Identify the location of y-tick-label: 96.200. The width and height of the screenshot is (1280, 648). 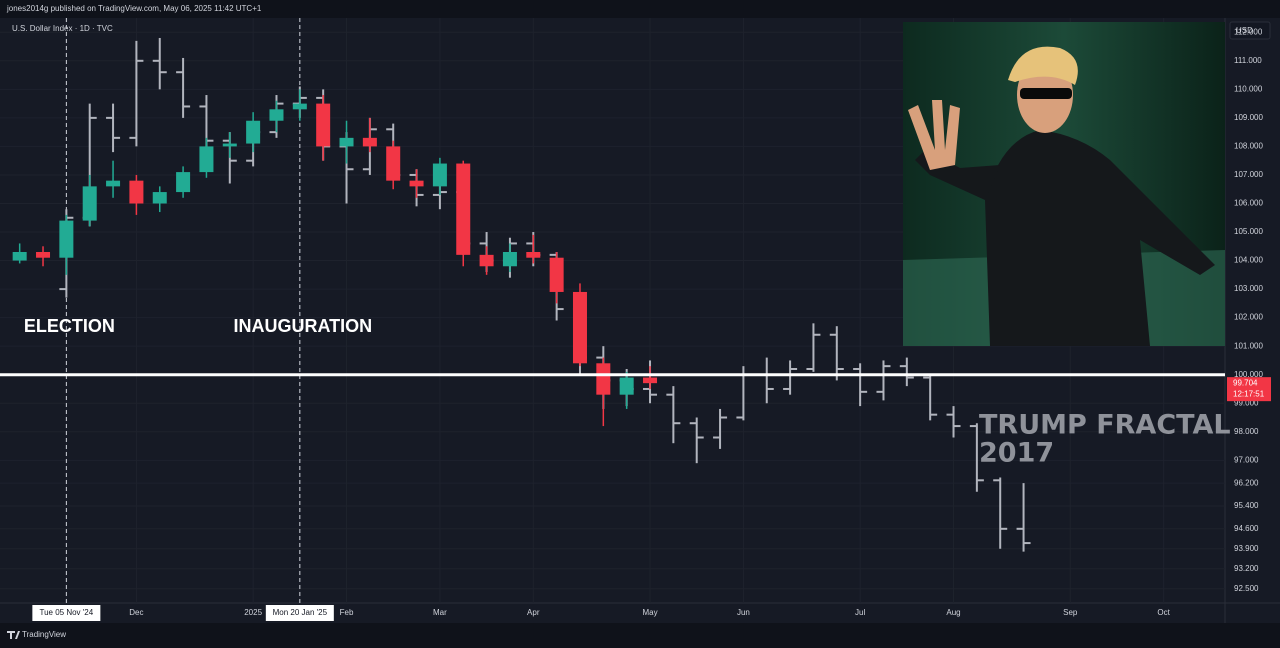
(1246, 482).